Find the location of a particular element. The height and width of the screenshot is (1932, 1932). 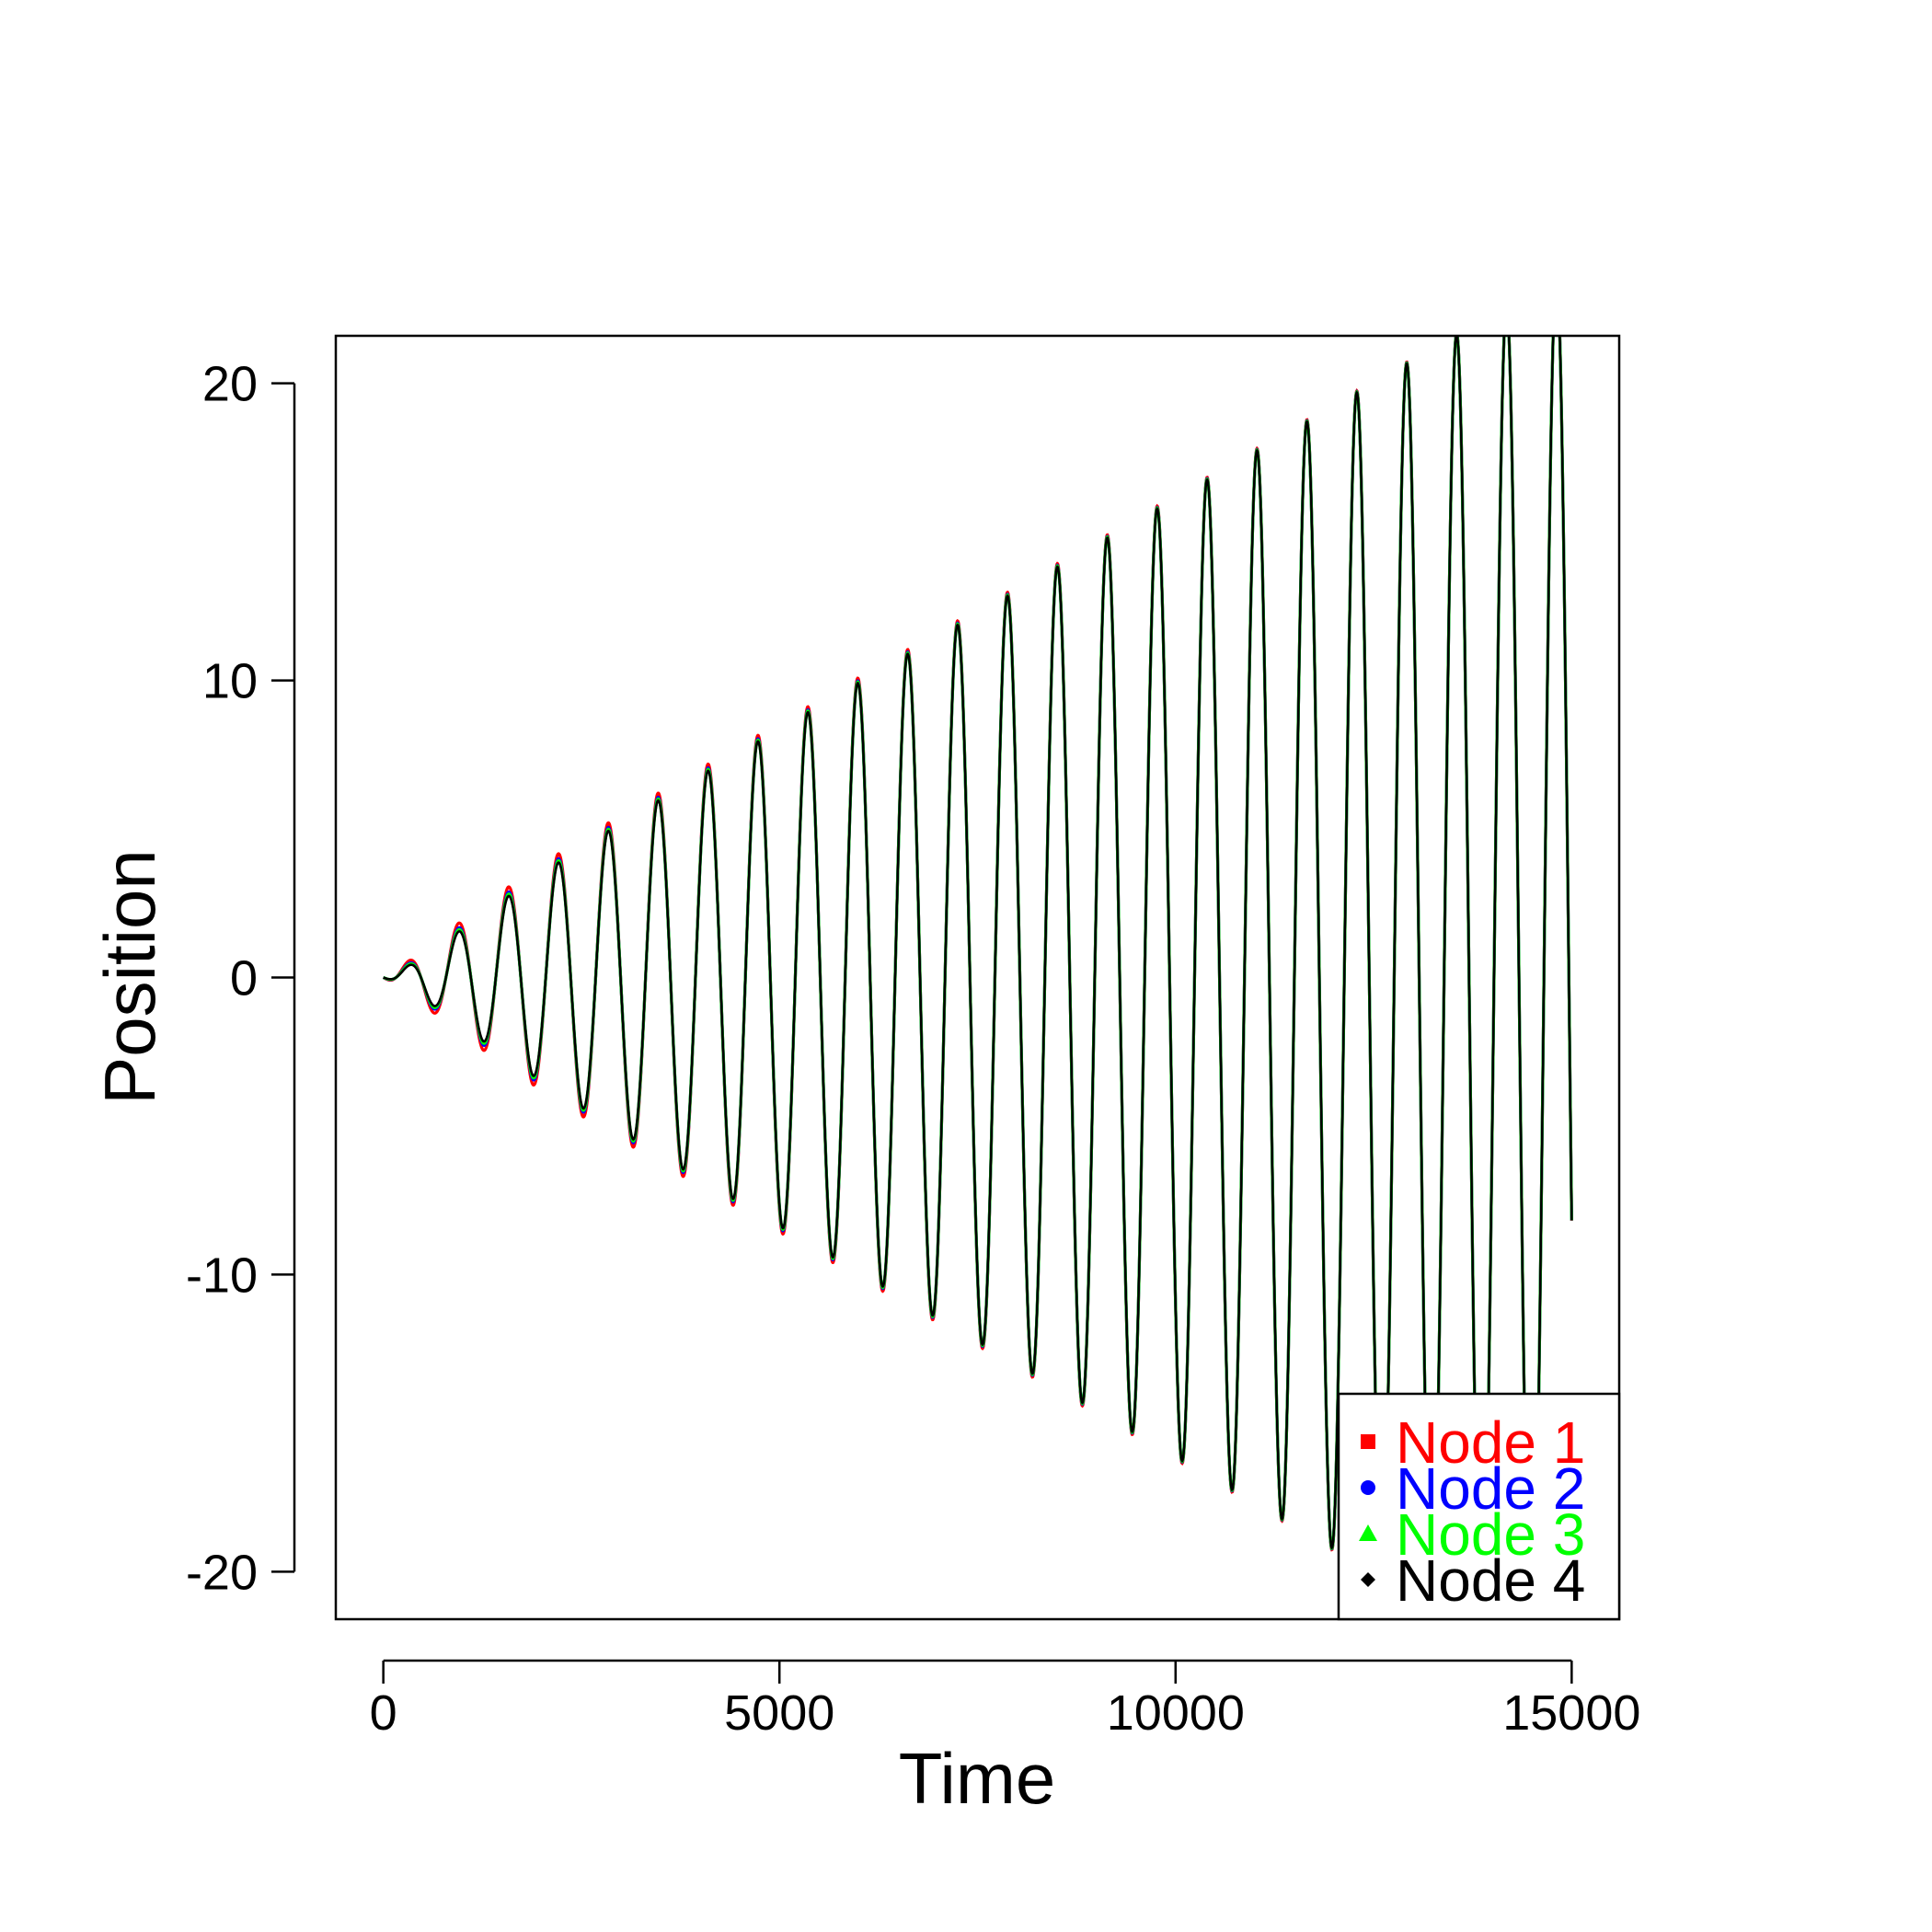

legend-label-node-2: Node 2 is located at coordinates (1490, 1488).